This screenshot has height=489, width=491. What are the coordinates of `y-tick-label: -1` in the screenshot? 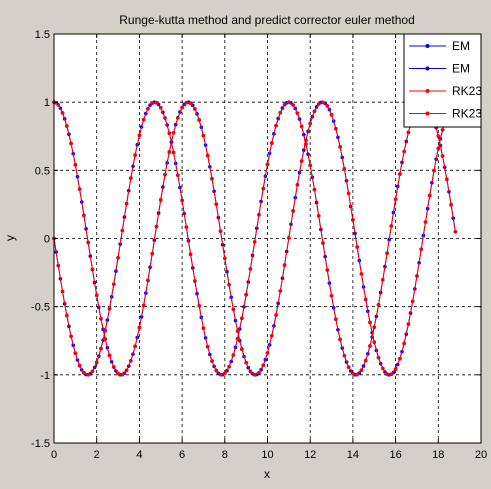 It's located at (45, 376).